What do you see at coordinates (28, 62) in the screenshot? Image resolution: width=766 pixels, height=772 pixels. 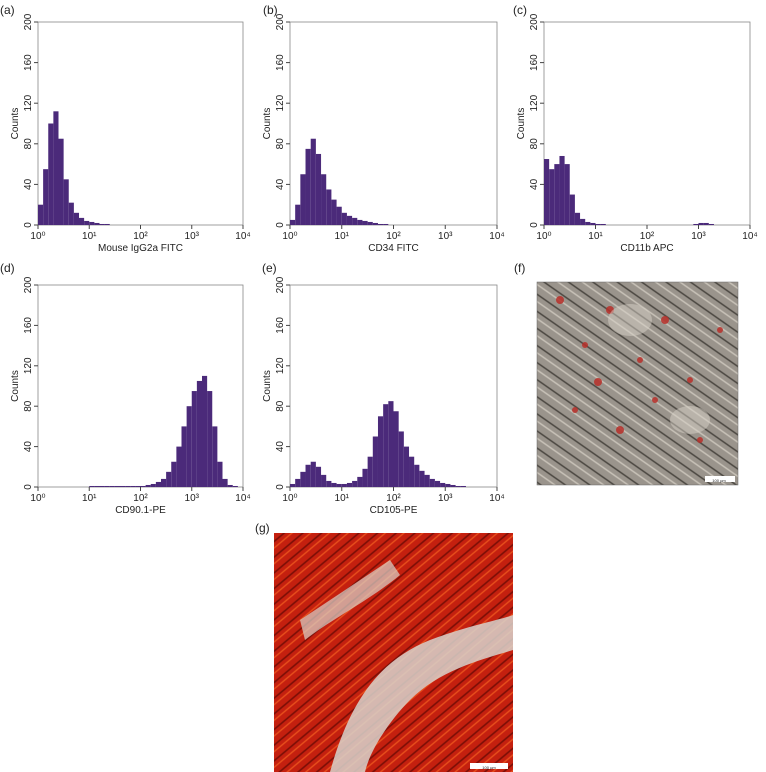 I see `y-tick-label: 160` at bounding box center [28, 62].